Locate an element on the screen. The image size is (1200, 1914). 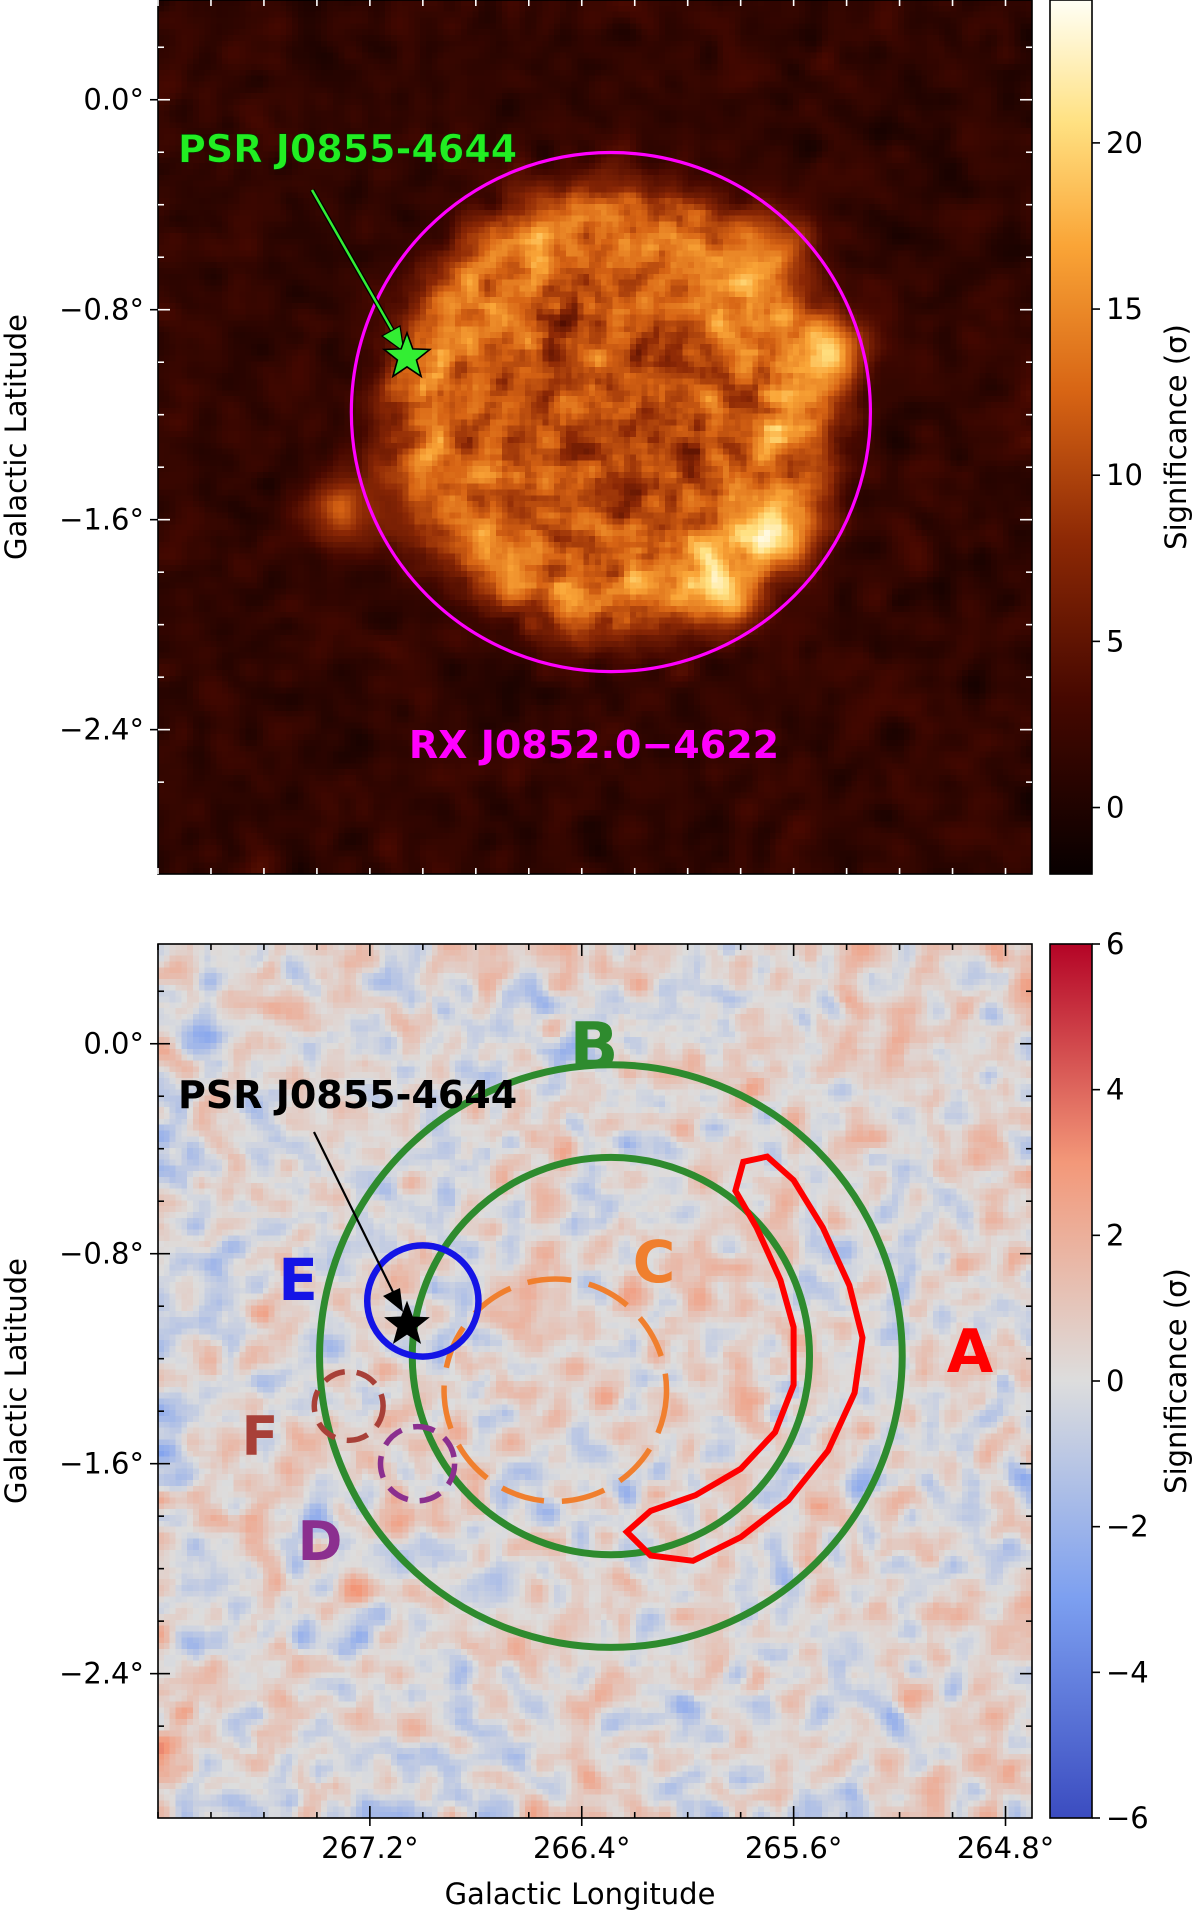
region-e-circle is located at coordinates (422, 1301).